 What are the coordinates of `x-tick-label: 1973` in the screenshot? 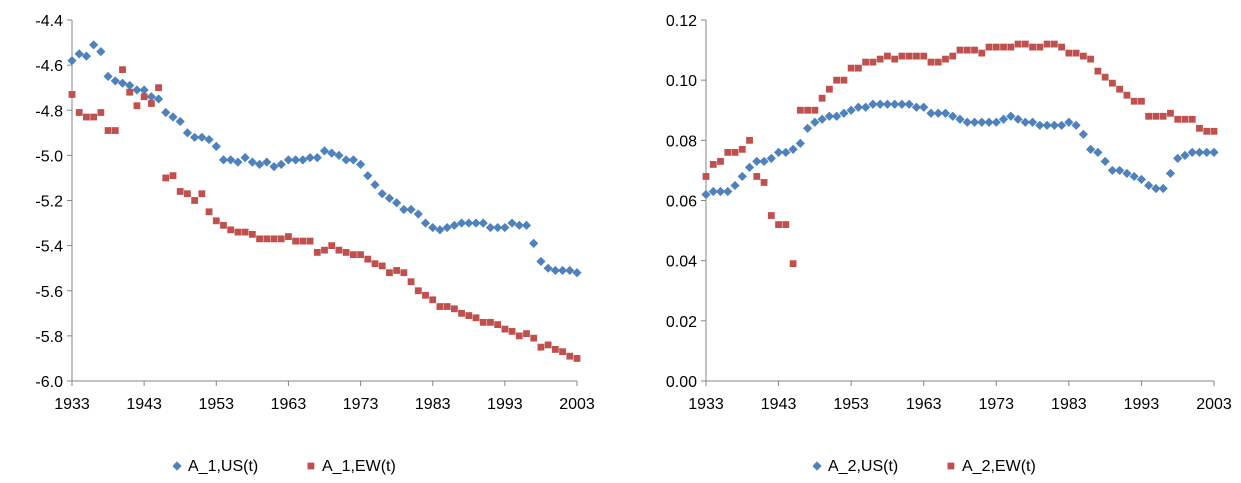 It's located at (996, 404).